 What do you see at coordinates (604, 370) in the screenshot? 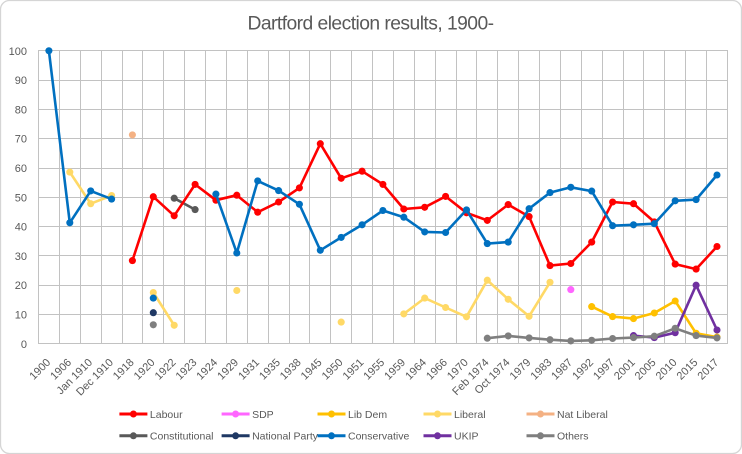
I see `svg-text: 1997` at bounding box center [604, 370].